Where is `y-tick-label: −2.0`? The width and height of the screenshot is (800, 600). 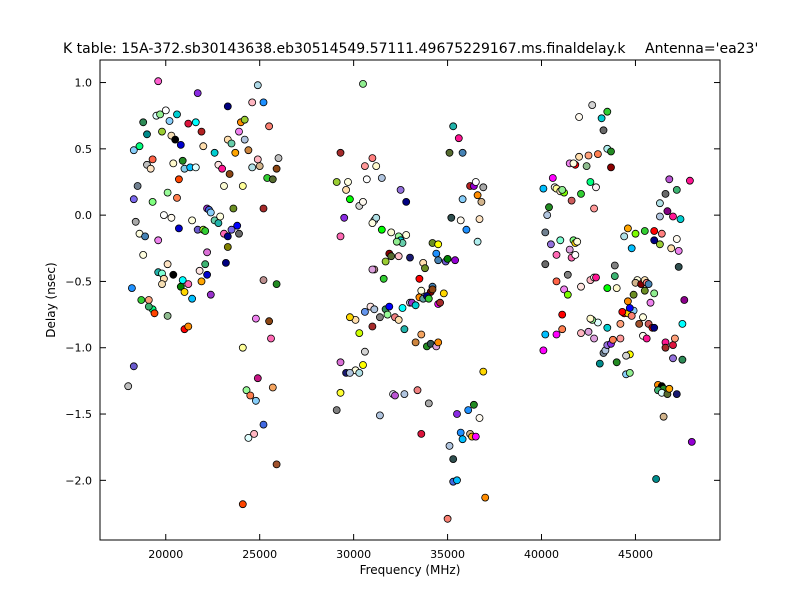
y-tick-label: −2.0 is located at coordinates (78, 480).